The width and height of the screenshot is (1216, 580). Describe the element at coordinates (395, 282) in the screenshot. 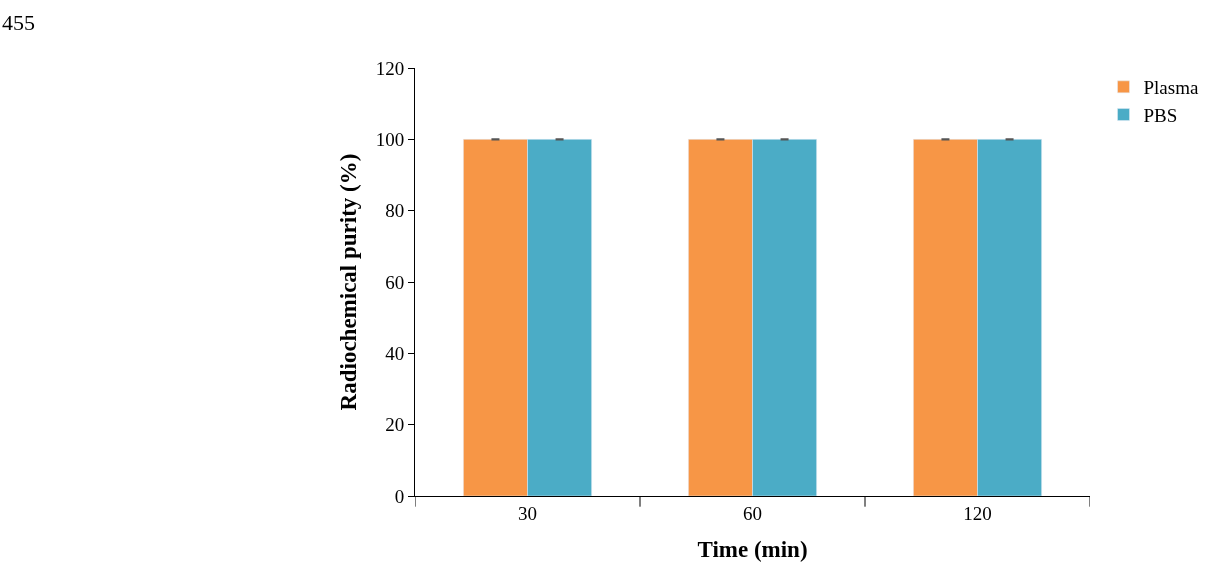

I see `y-tick-label: 60` at that location.